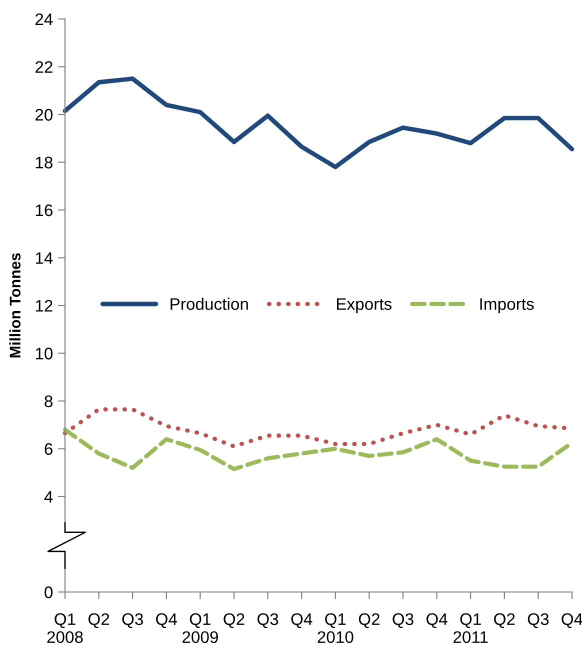  Describe the element at coordinates (48, 401) in the screenshot. I see `y-tick-label: 8` at that location.